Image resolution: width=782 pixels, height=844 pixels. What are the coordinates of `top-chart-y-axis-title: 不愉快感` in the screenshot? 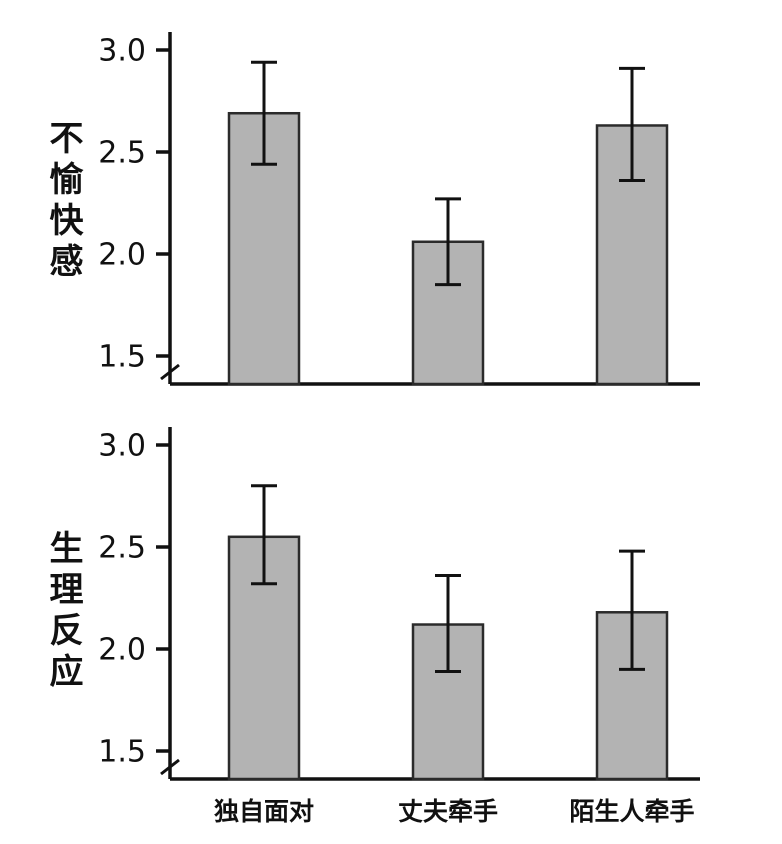 It's located at (63, 202).